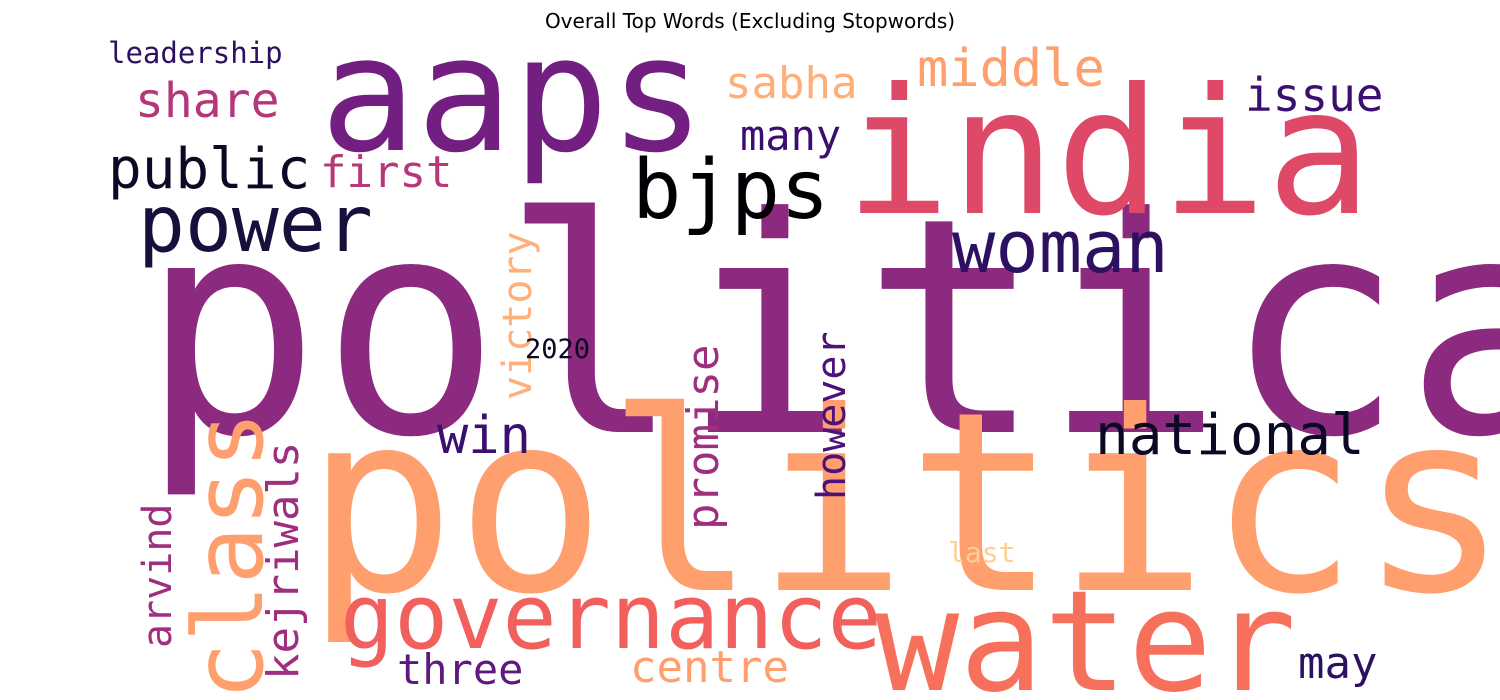 Image resolution: width=1500 pixels, height=700 pixels. What do you see at coordinates (209, 169) in the screenshot?
I see `word-public: public` at bounding box center [209, 169].